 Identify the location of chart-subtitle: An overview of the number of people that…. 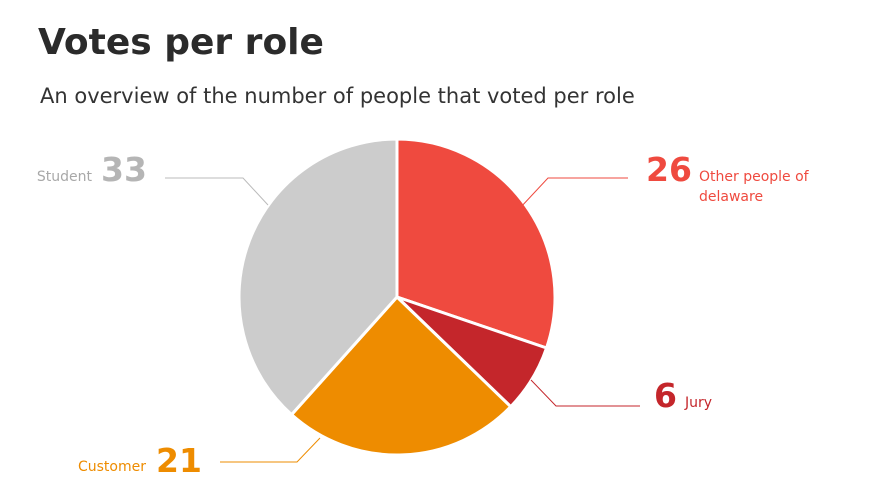
(337, 96).